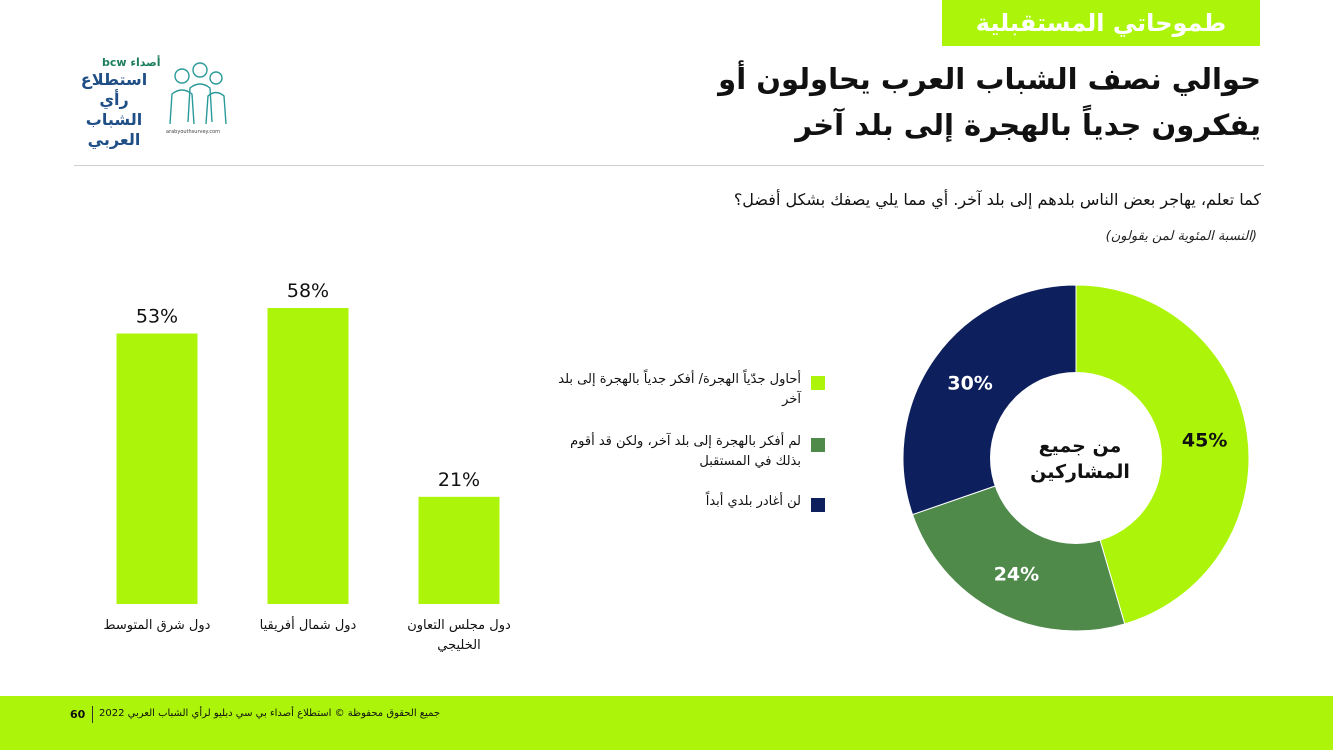 This screenshot has width=1333, height=750. What do you see at coordinates (1204, 440) in the screenshot?
I see `donut-slice-label: 45%` at bounding box center [1204, 440].